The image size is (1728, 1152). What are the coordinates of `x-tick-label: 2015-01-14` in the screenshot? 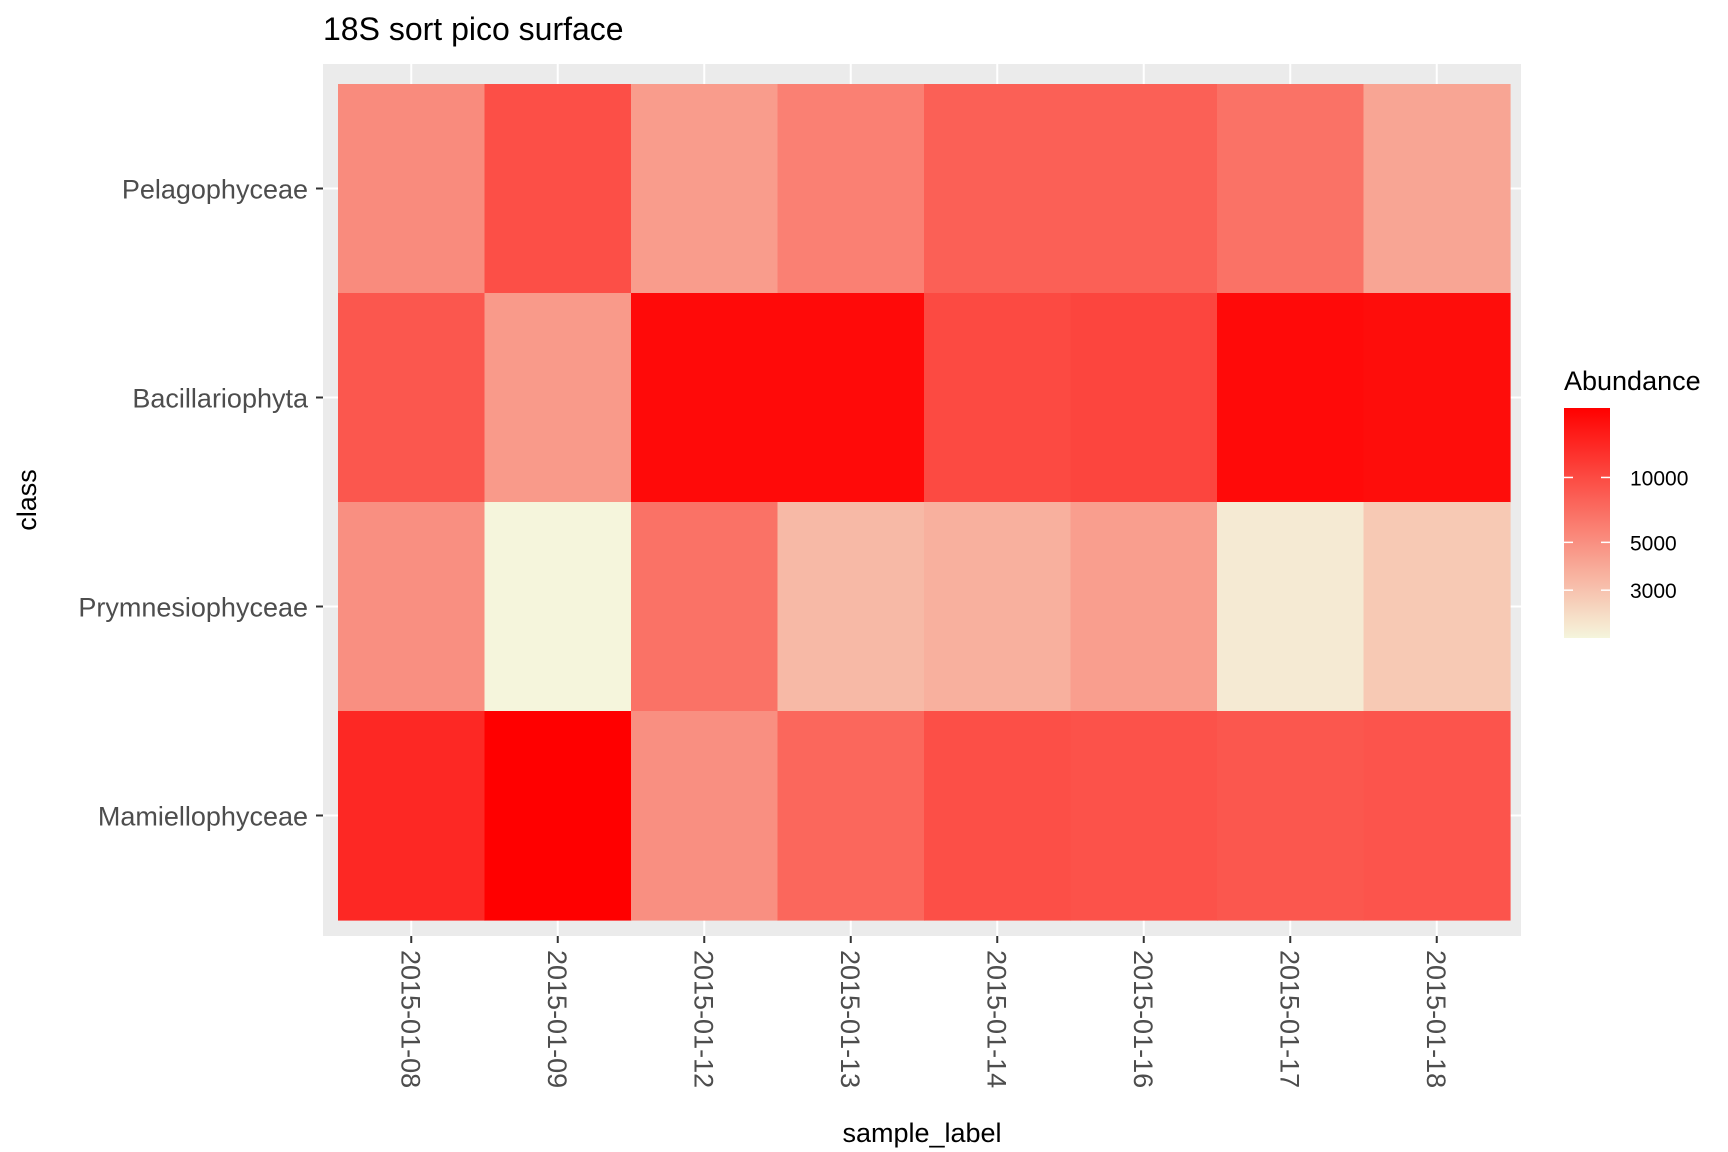 It's located at (996, 1019).